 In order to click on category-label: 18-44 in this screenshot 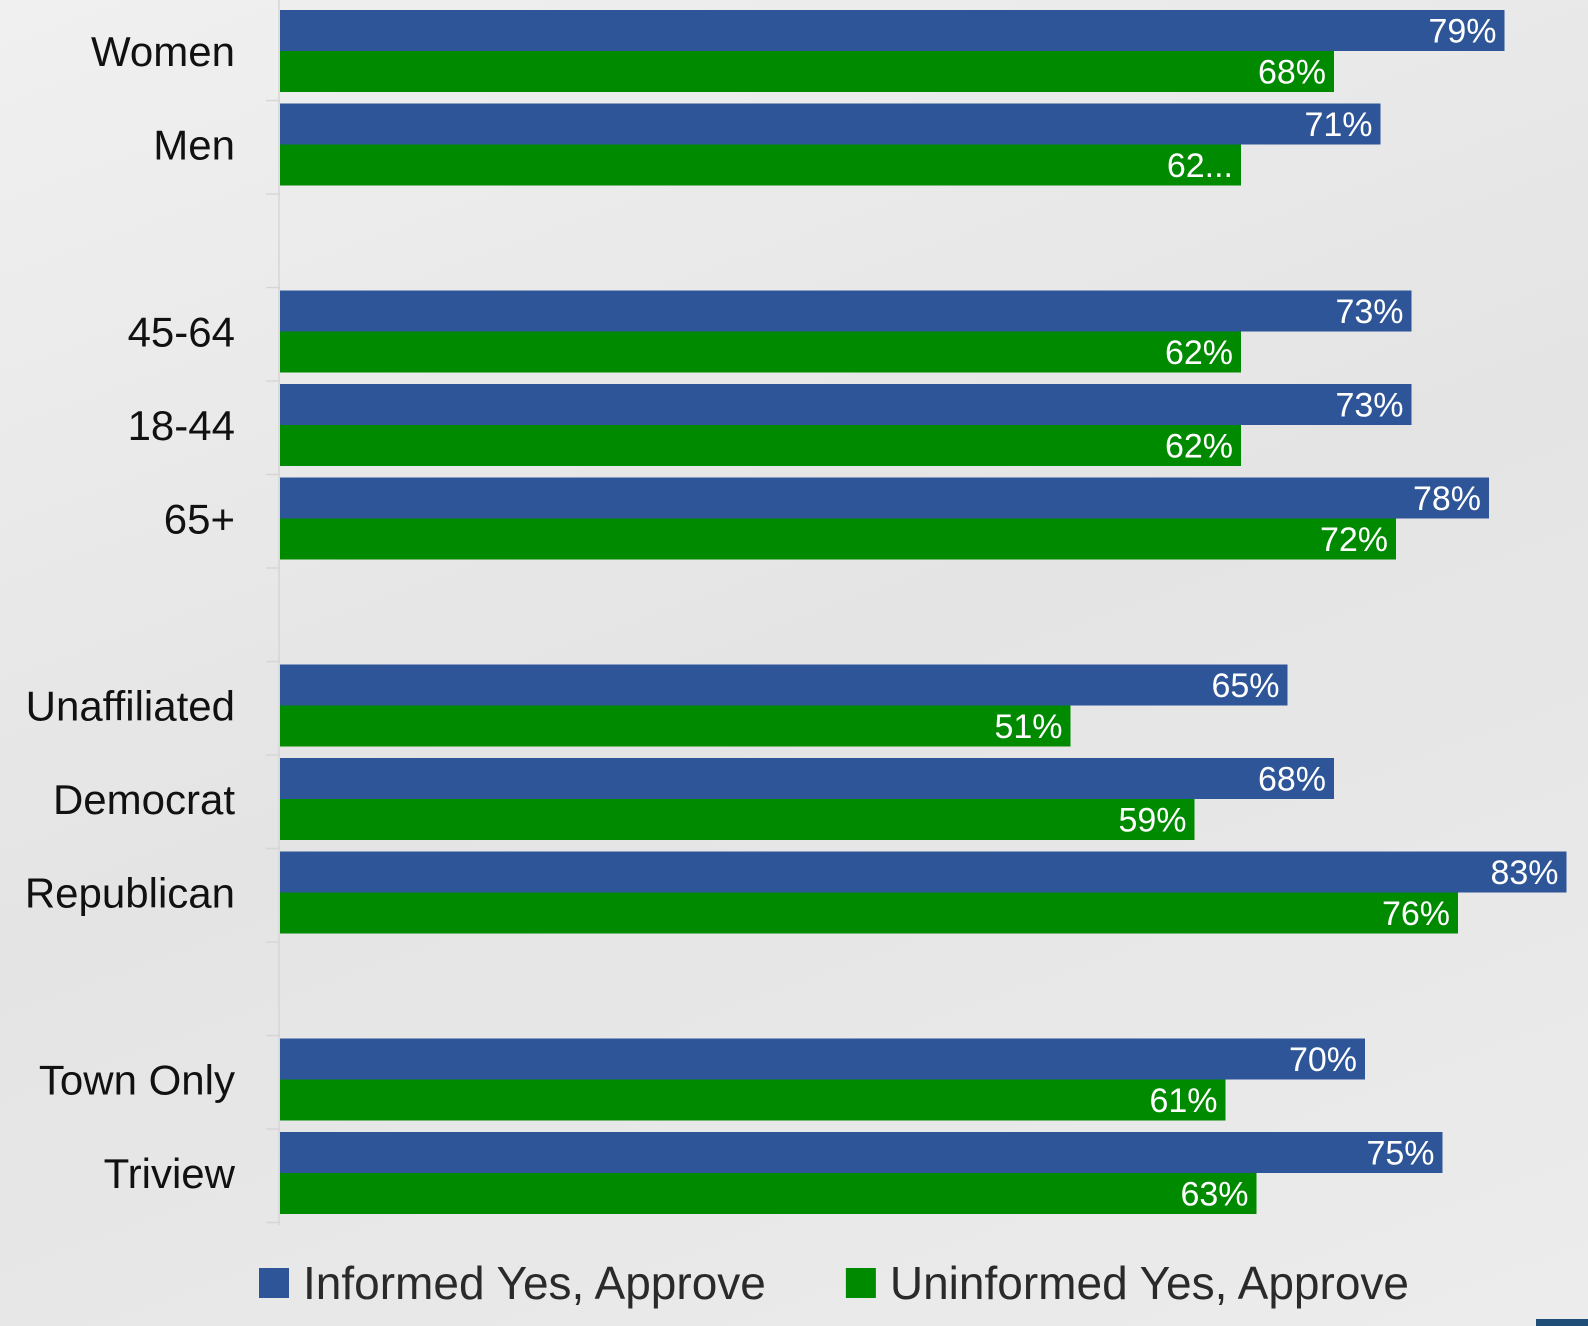, I will do `click(181, 425)`.